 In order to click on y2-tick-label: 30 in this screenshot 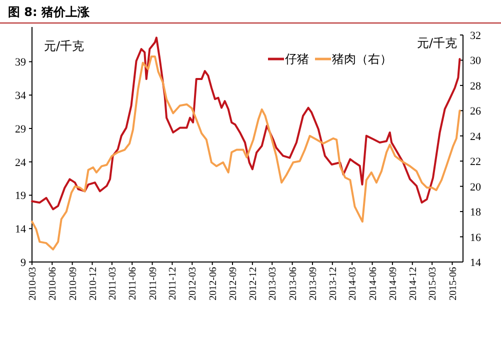, I will do `click(476, 61)`.